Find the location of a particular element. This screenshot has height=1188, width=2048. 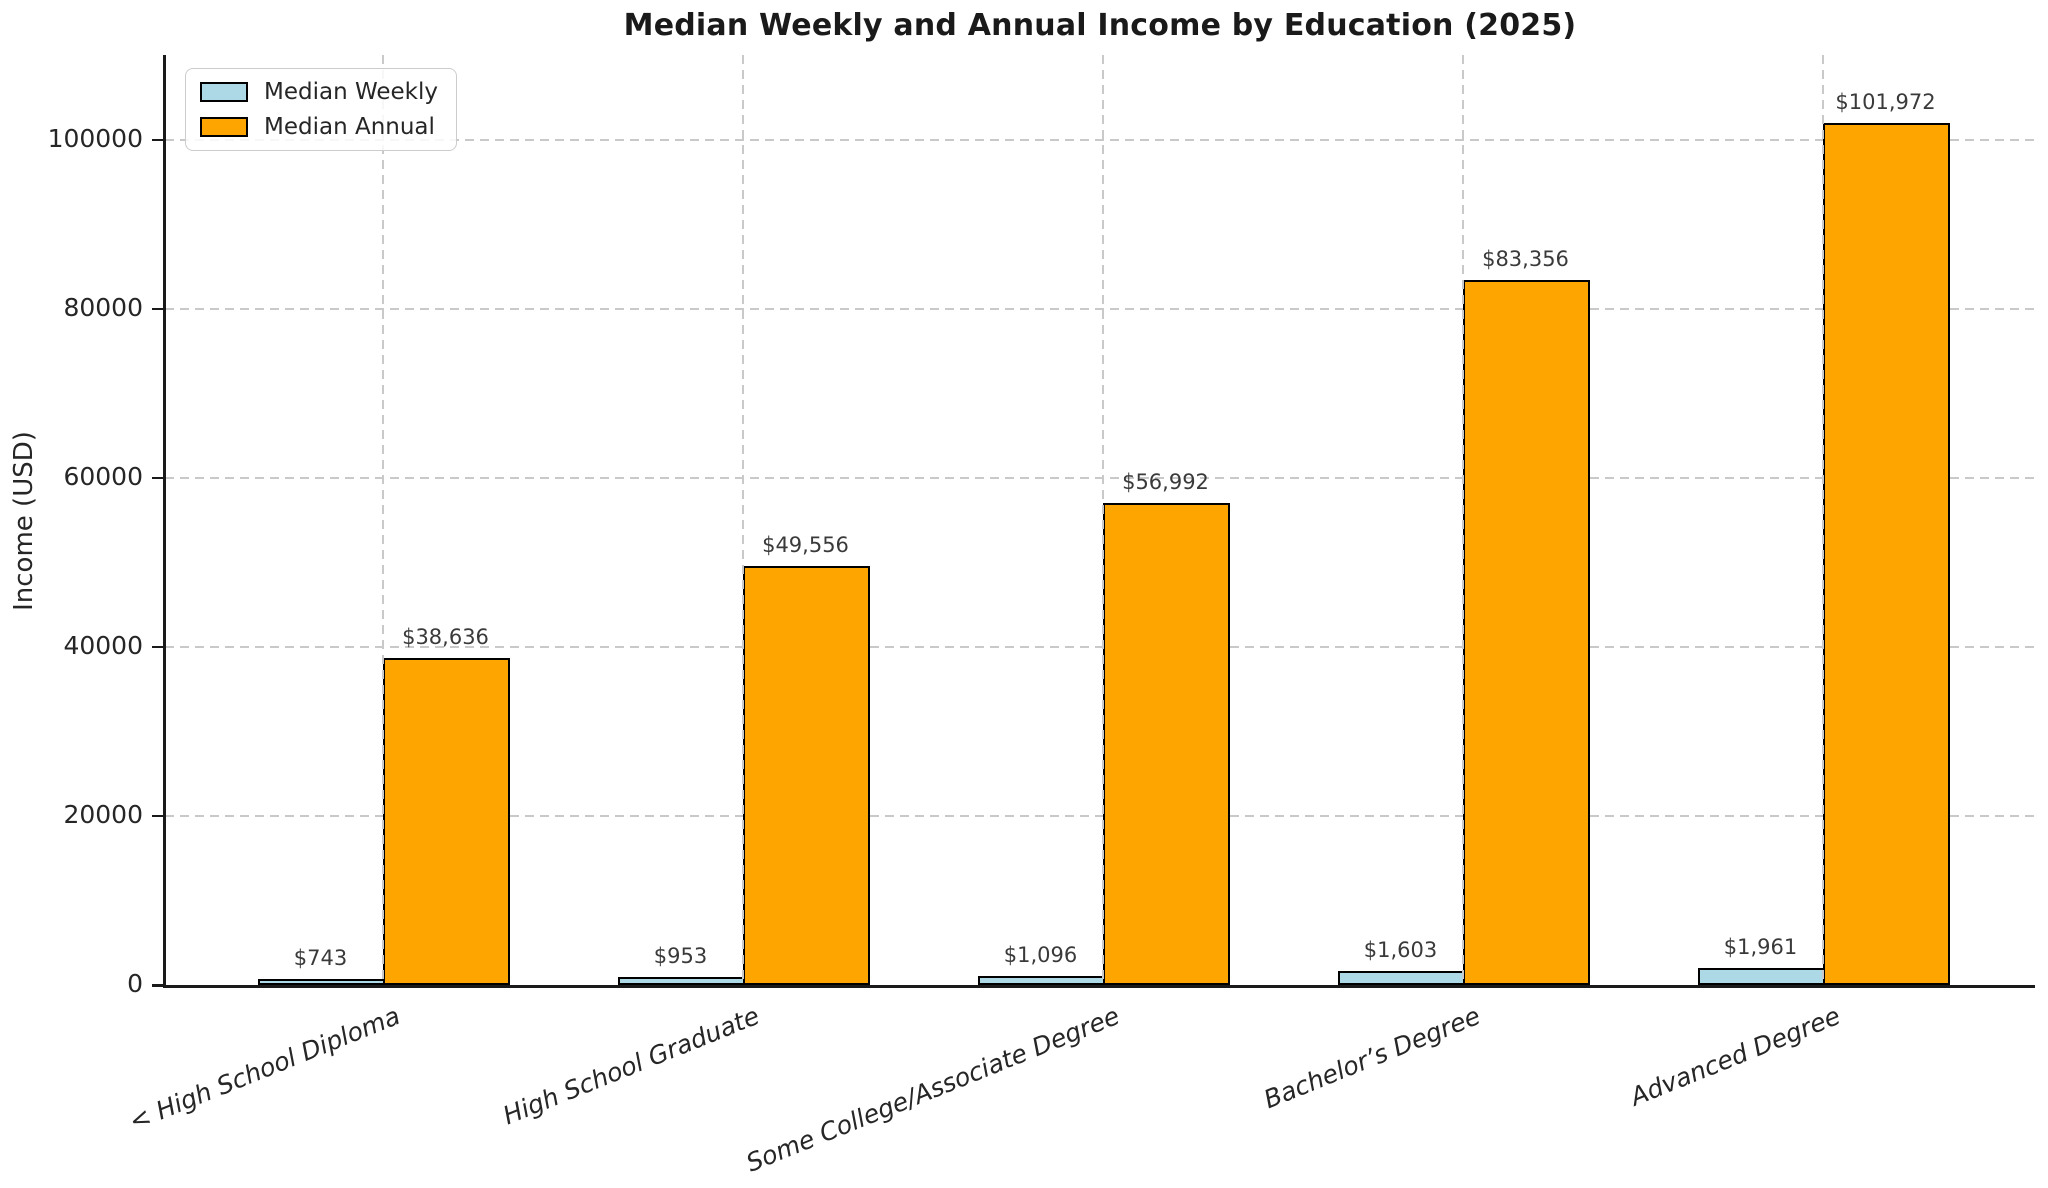

x-tick-label: < High School Diploma is located at coordinates (264, 1069).